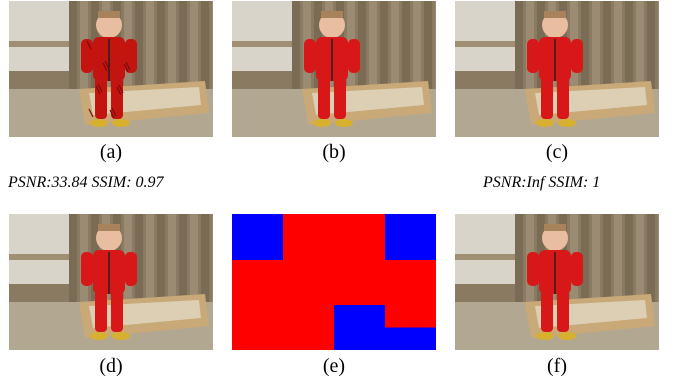 The height and width of the screenshot is (383, 678). I want to click on block-map-svg, so click(334, 282).